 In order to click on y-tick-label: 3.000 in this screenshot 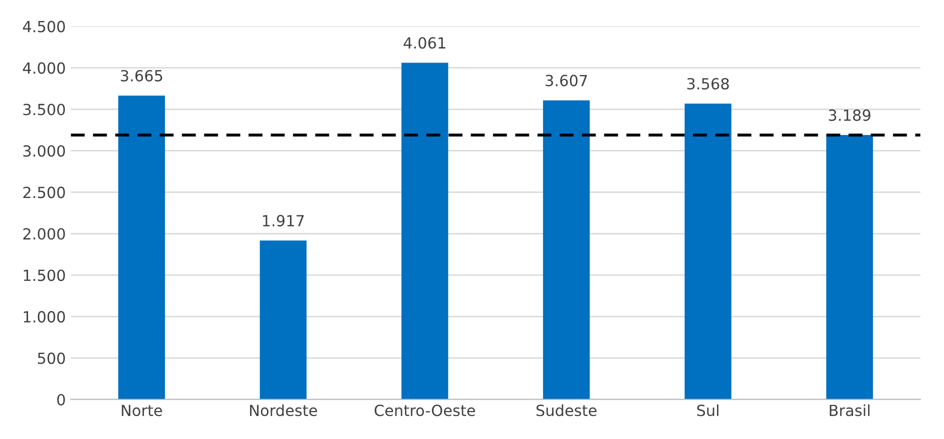, I will do `click(44, 151)`.